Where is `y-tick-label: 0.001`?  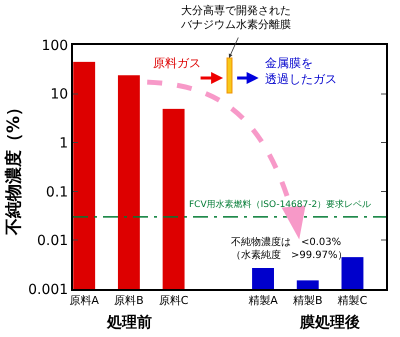
y-tick-label: 0.001 is located at coordinates (48, 290).